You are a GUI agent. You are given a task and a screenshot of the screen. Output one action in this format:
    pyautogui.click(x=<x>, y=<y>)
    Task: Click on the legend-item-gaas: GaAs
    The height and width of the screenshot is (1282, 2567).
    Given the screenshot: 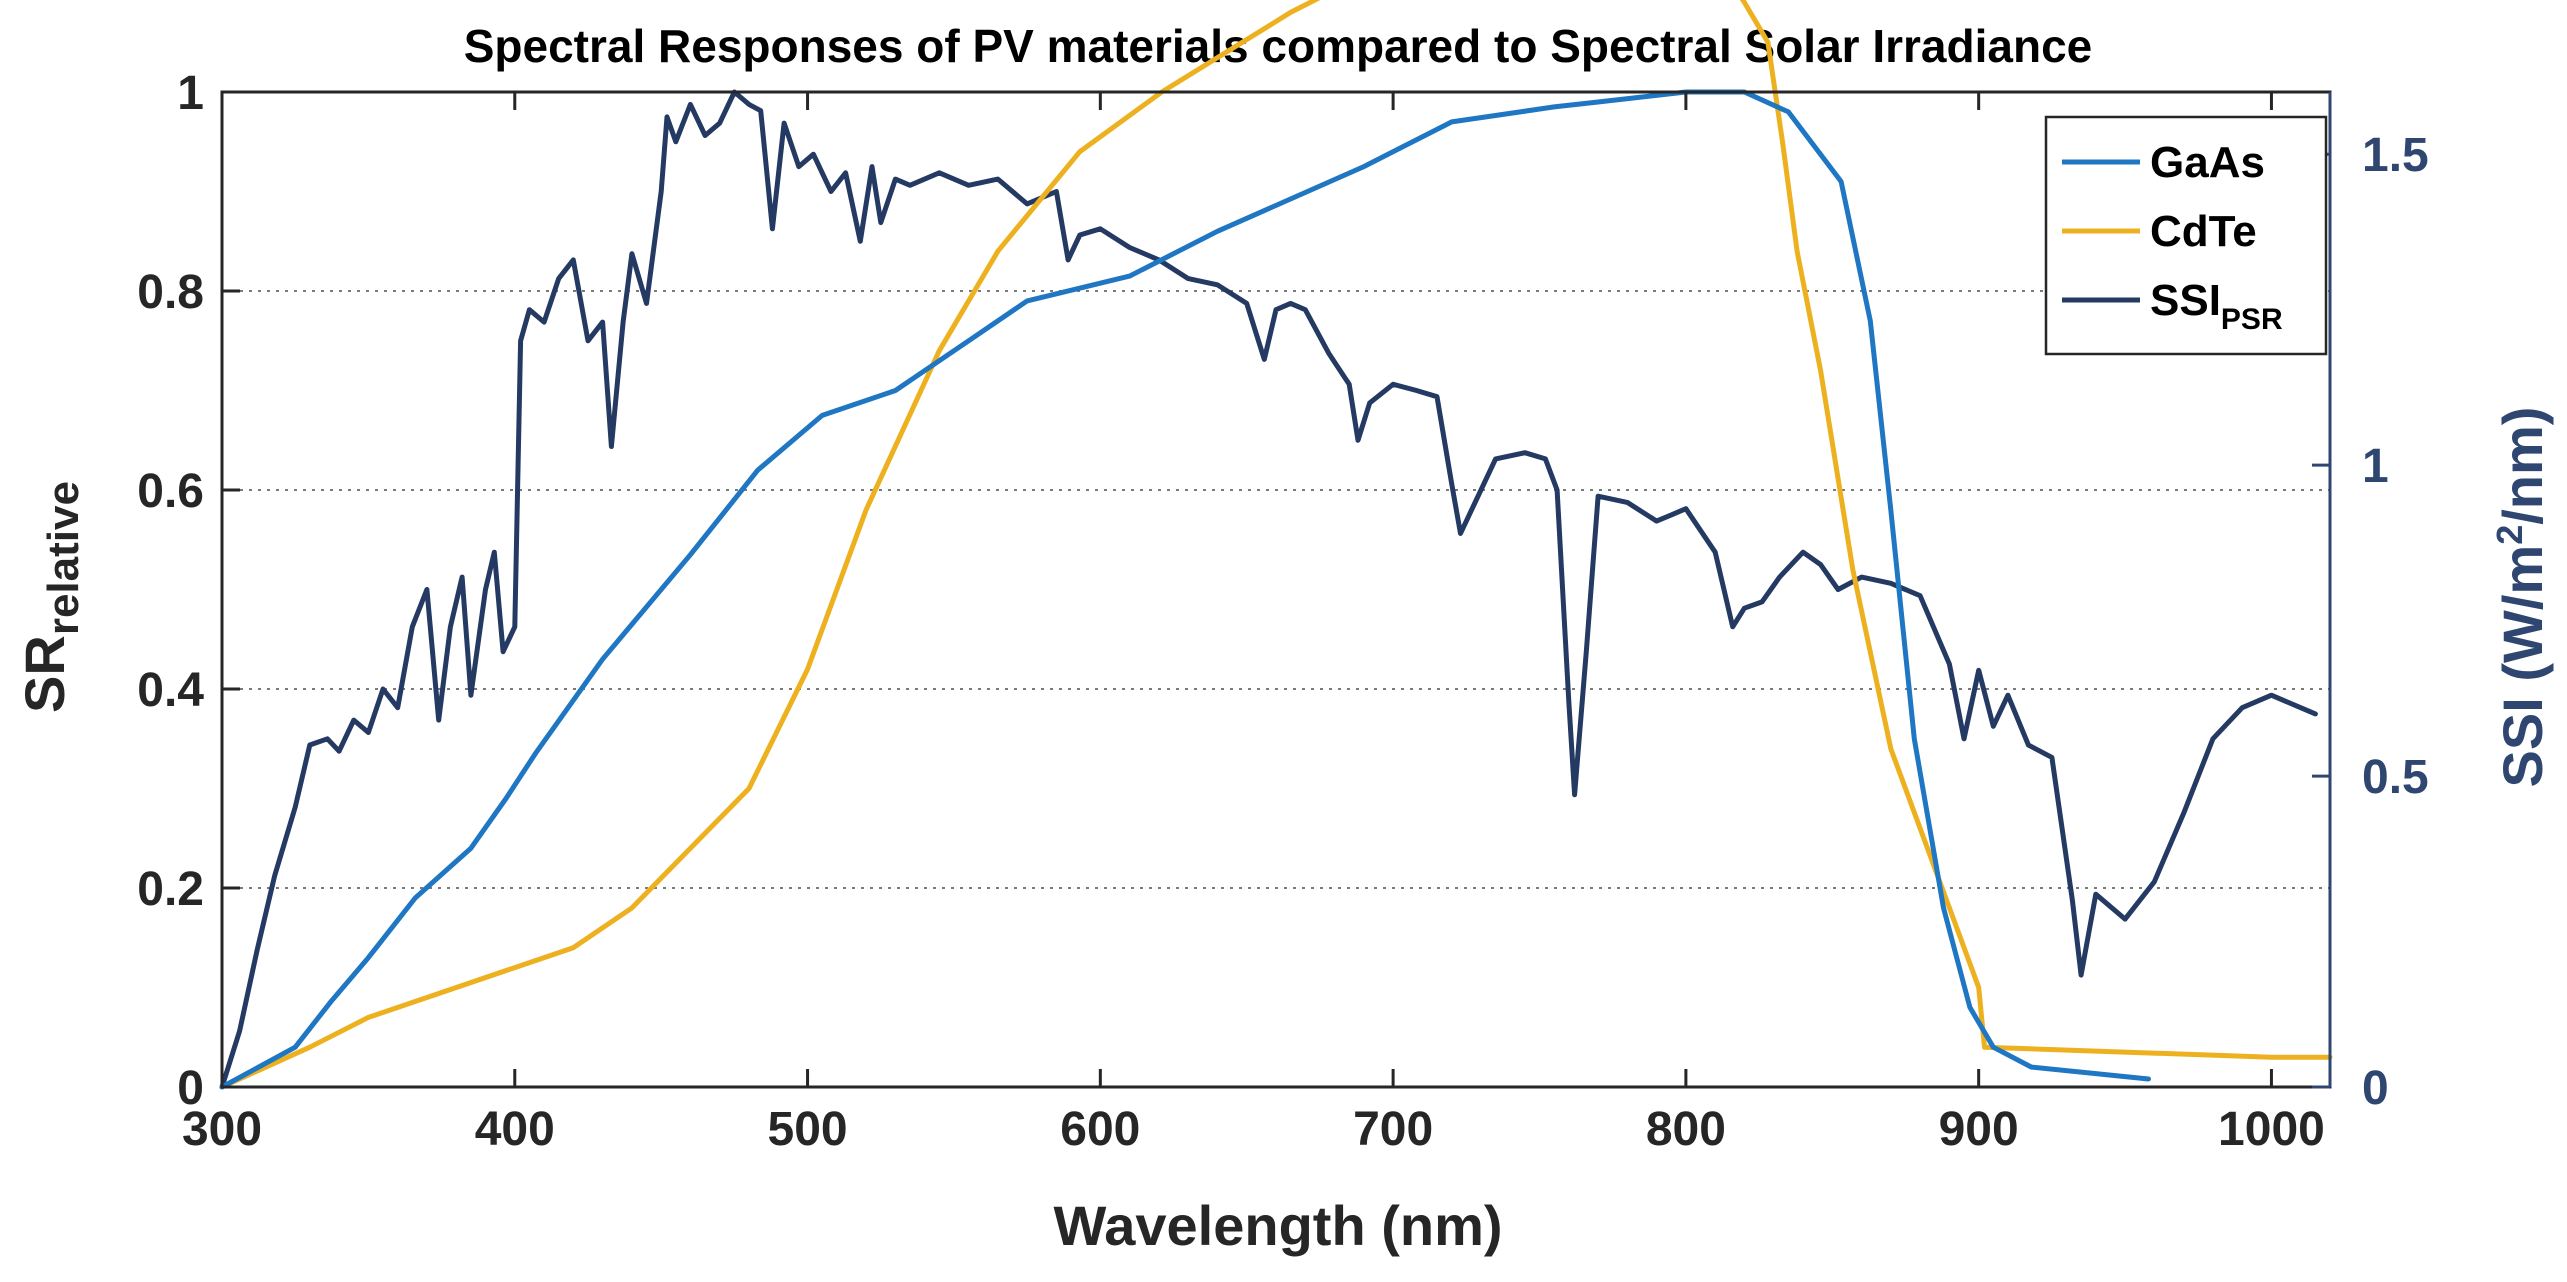 What is the action you would take?
    pyautogui.click(x=2163, y=162)
    